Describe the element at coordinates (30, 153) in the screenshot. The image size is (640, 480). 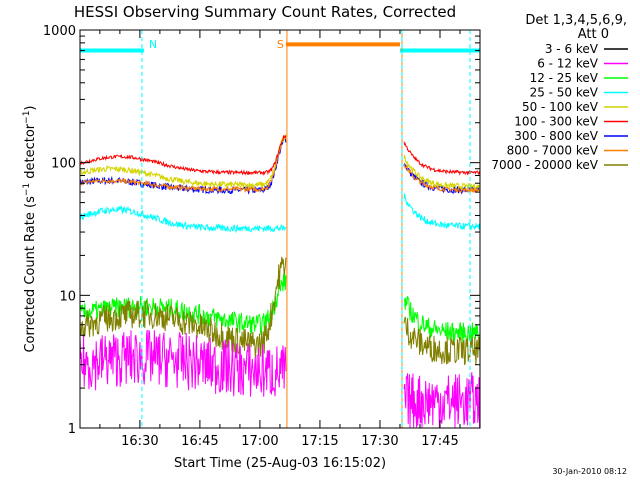
I see `y-axis-label-mid: detector` at that location.